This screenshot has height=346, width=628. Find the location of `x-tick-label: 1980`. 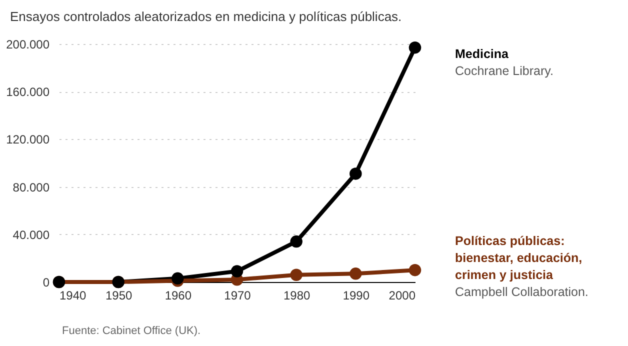

x-tick-label: 1980 is located at coordinates (297, 295).